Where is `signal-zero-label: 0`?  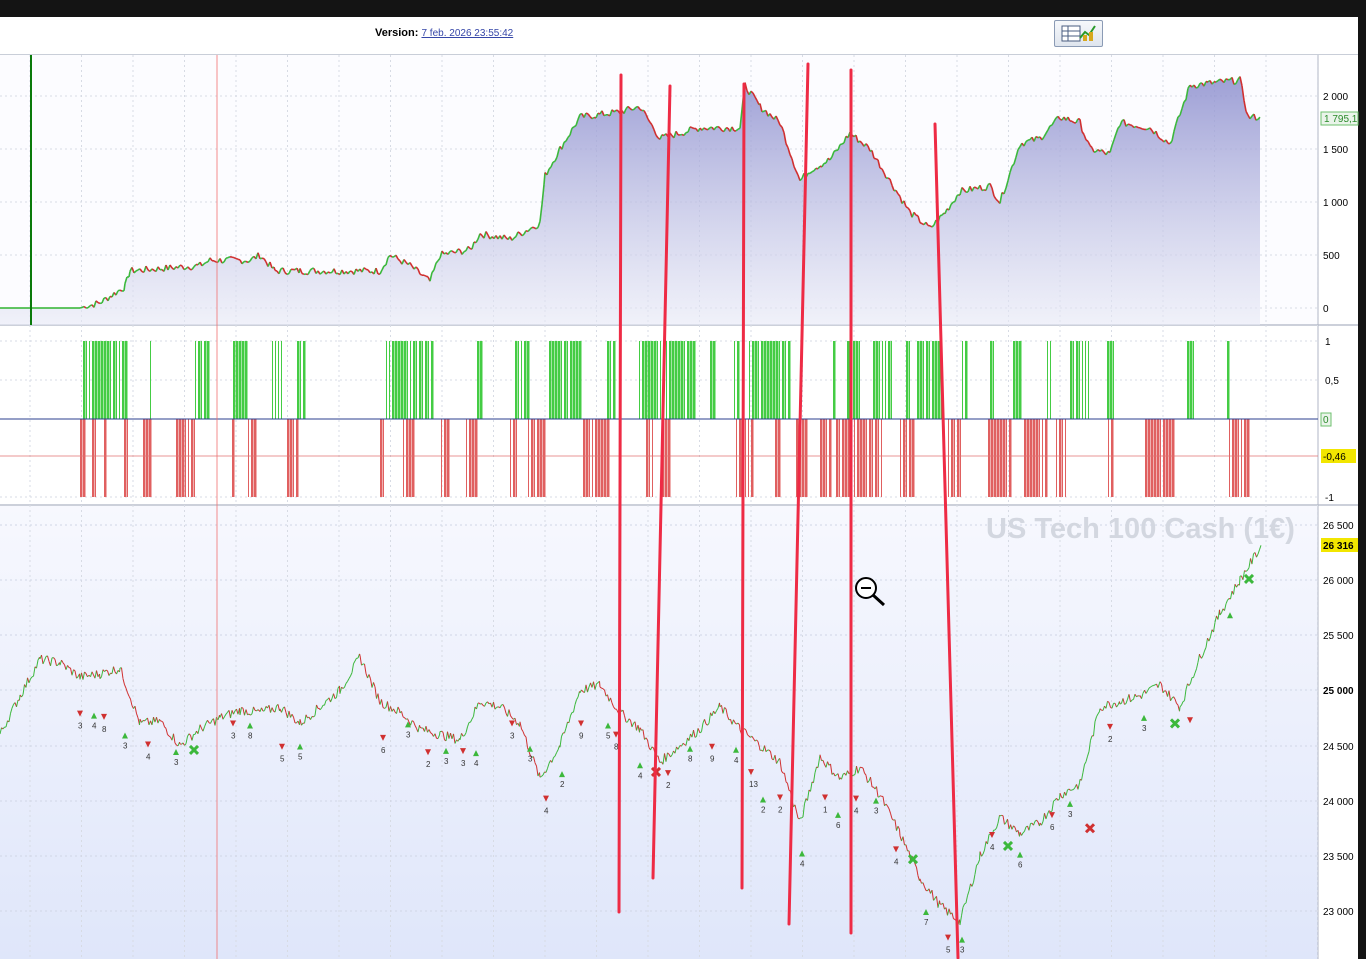
signal-zero-label: 0 is located at coordinates (1326, 420).